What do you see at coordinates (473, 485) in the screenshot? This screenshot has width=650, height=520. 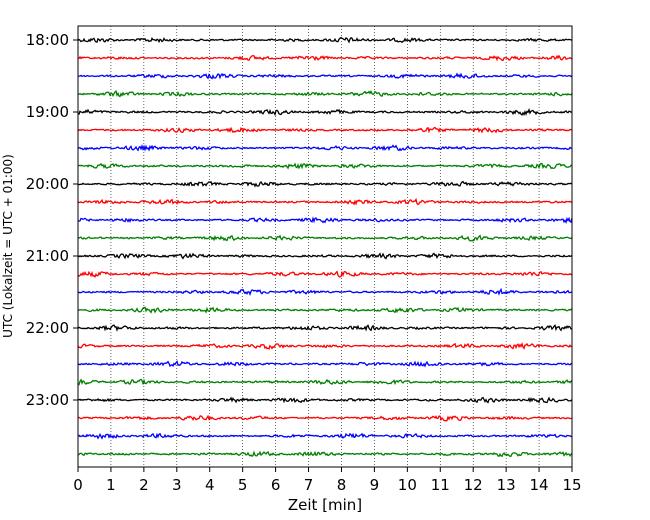 I see `x-tick-label: 12` at bounding box center [473, 485].